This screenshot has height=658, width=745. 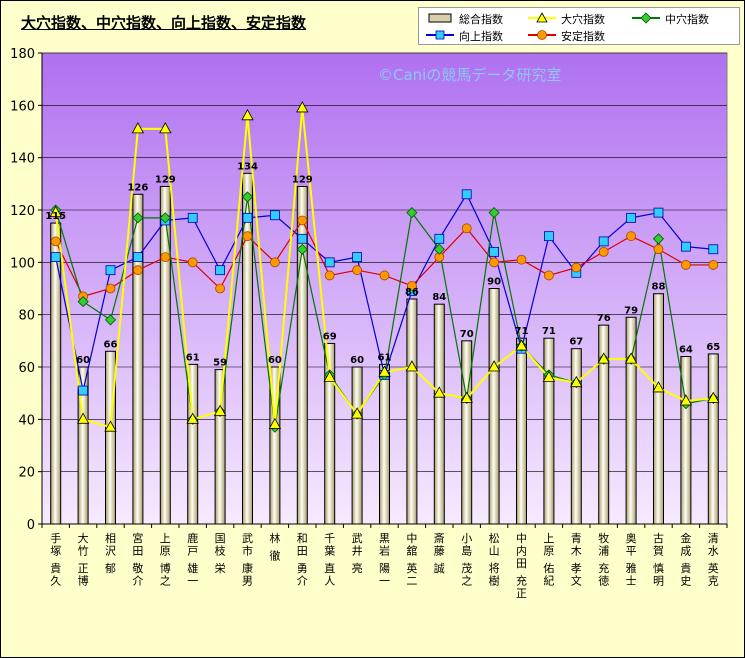 I want to click on bar-data-label: 134, so click(x=247, y=166).